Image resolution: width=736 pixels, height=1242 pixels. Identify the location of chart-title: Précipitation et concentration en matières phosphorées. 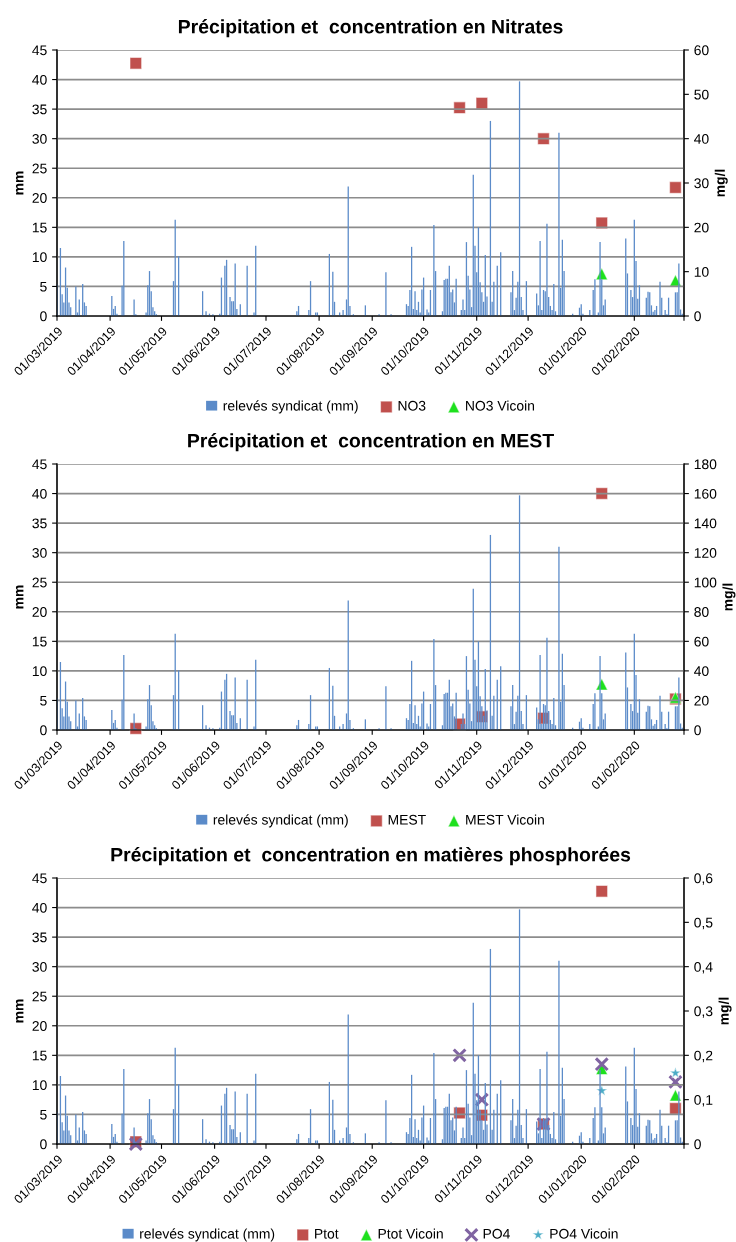
(371, 856).